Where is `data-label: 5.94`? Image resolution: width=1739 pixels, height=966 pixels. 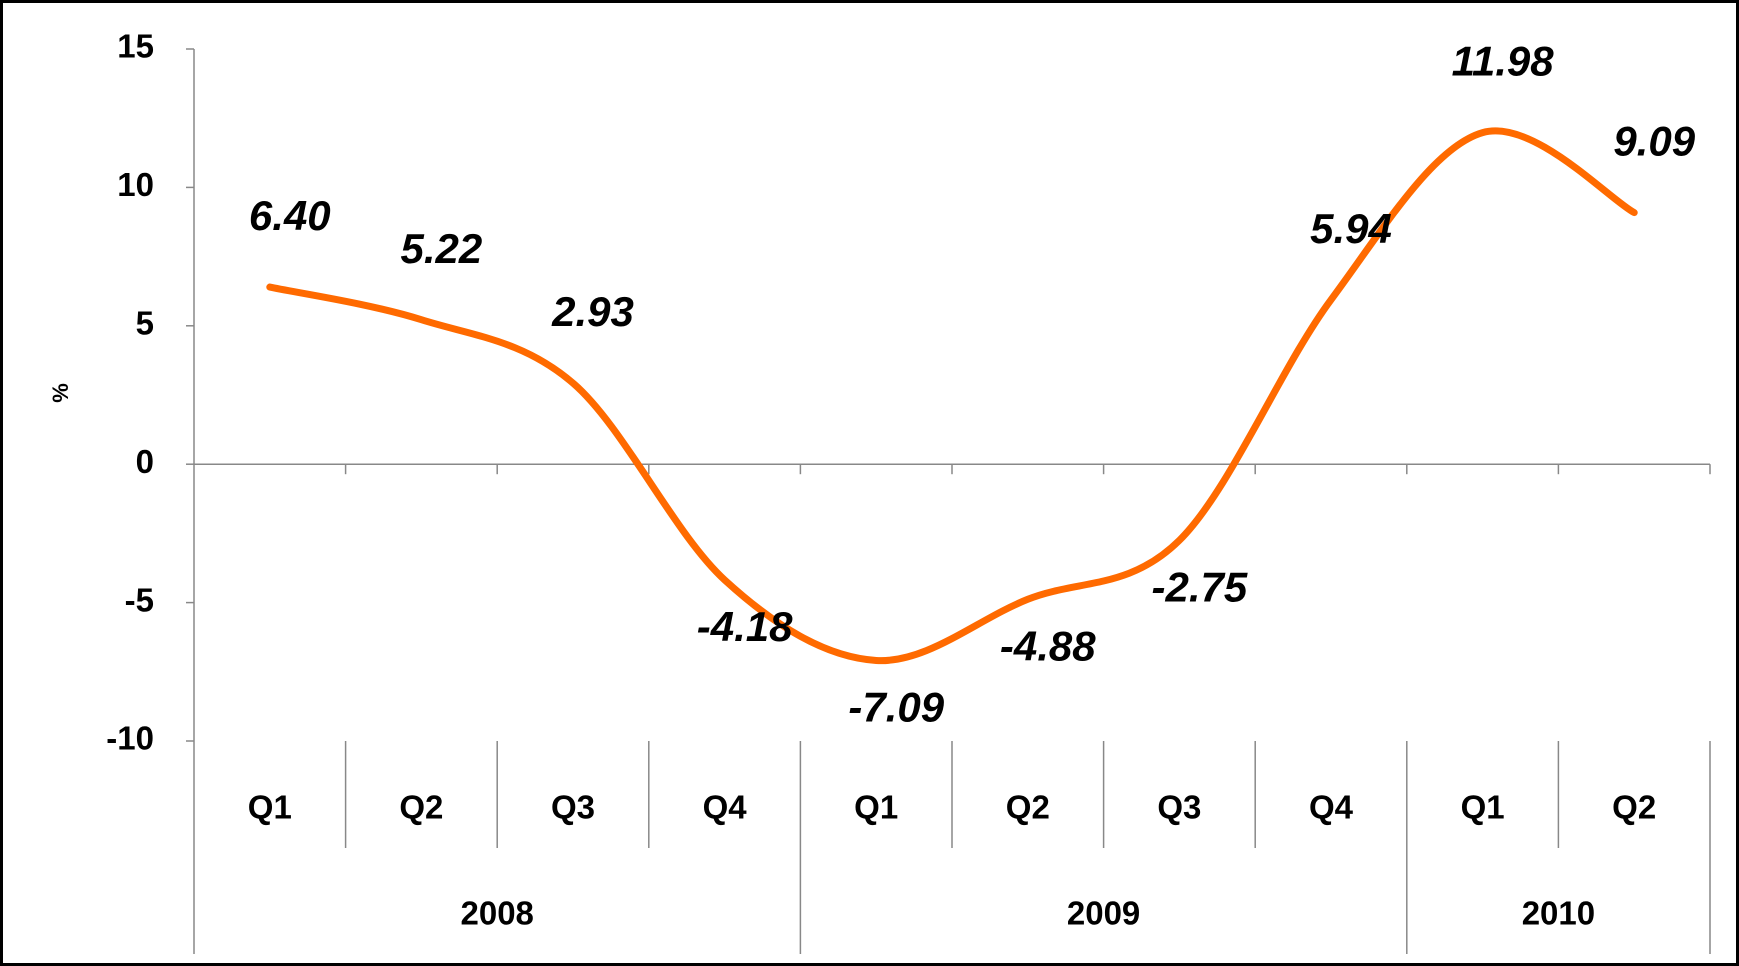
data-label: 5.94 is located at coordinates (1351, 228).